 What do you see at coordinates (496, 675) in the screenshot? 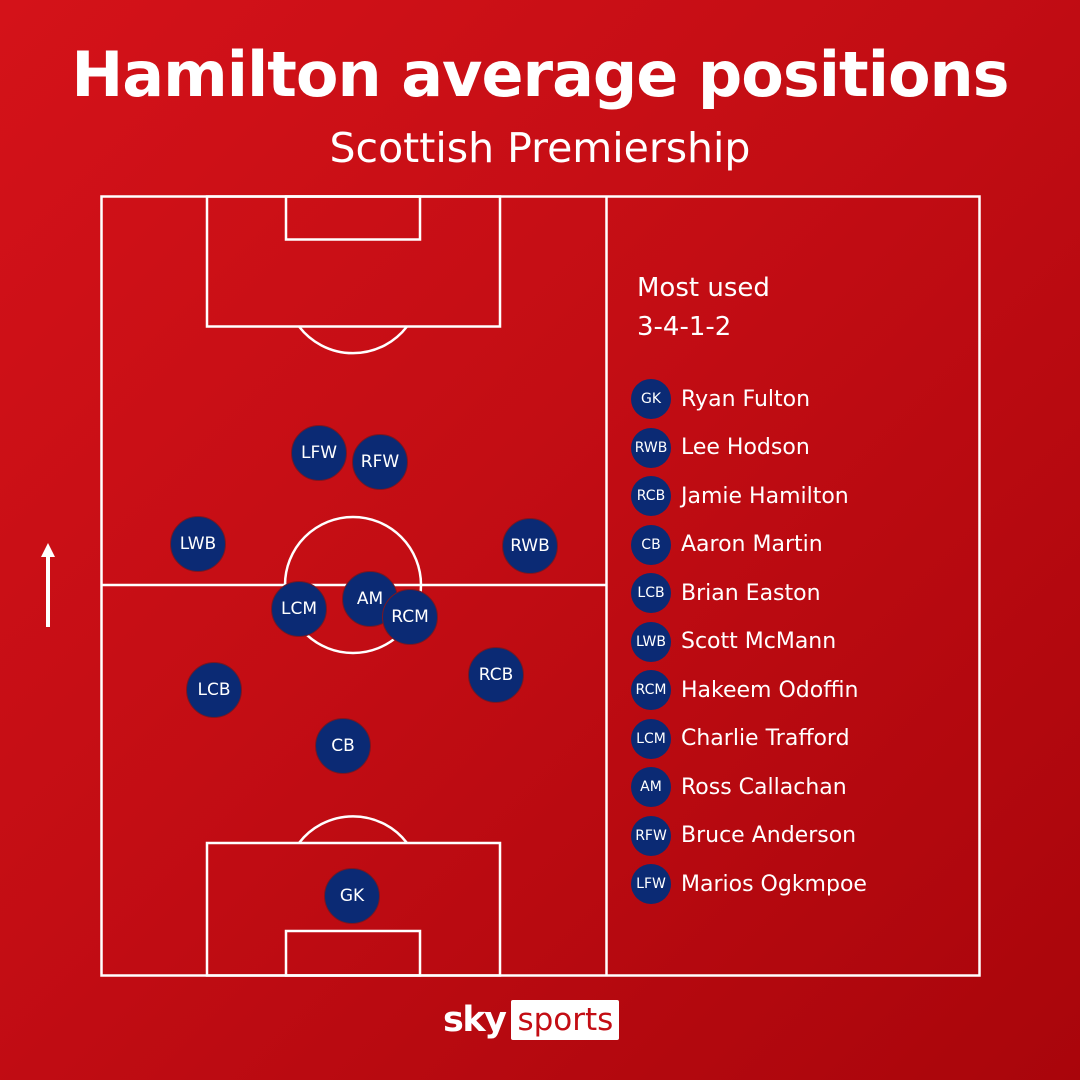
I see `marker-rcb: RCB` at bounding box center [496, 675].